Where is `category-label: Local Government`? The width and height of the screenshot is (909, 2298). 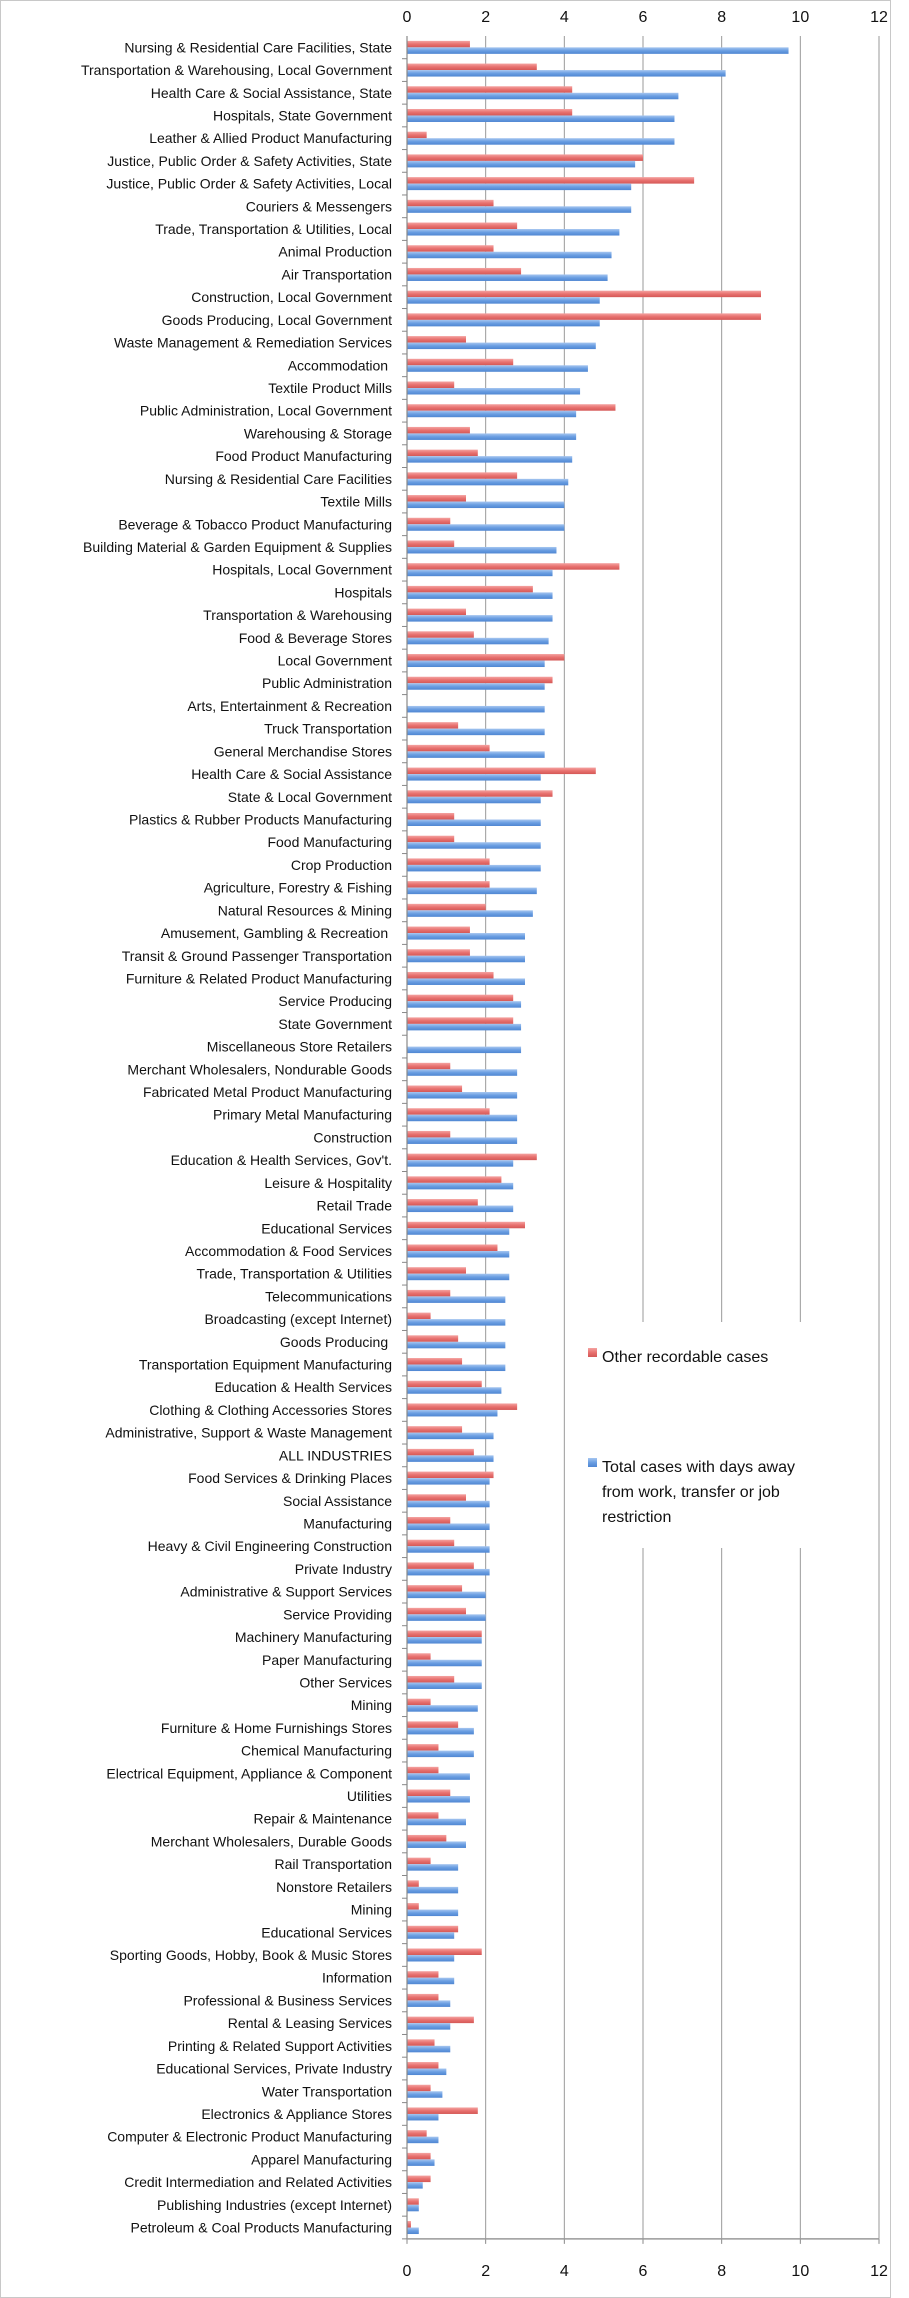 category-label: Local Government is located at coordinates (335, 661).